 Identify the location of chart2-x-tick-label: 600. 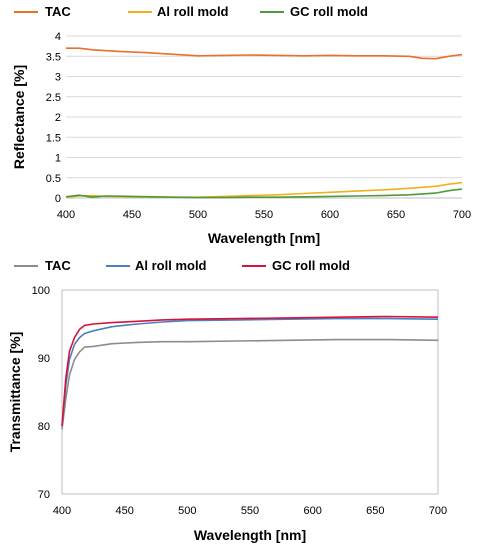
(312, 511).